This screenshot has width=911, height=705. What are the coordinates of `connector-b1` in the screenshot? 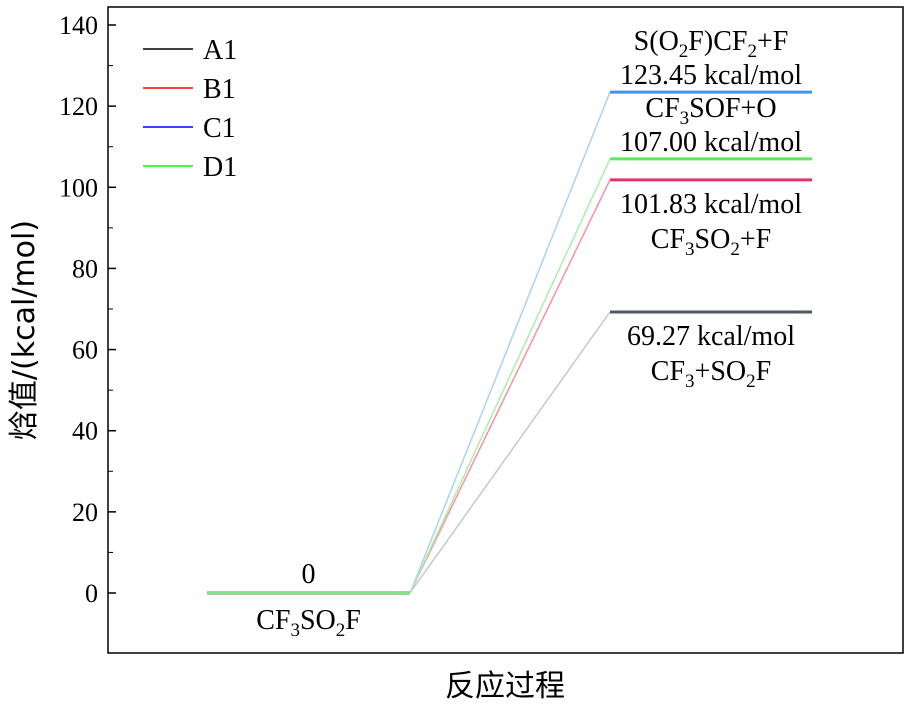 It's located at (510, 386).